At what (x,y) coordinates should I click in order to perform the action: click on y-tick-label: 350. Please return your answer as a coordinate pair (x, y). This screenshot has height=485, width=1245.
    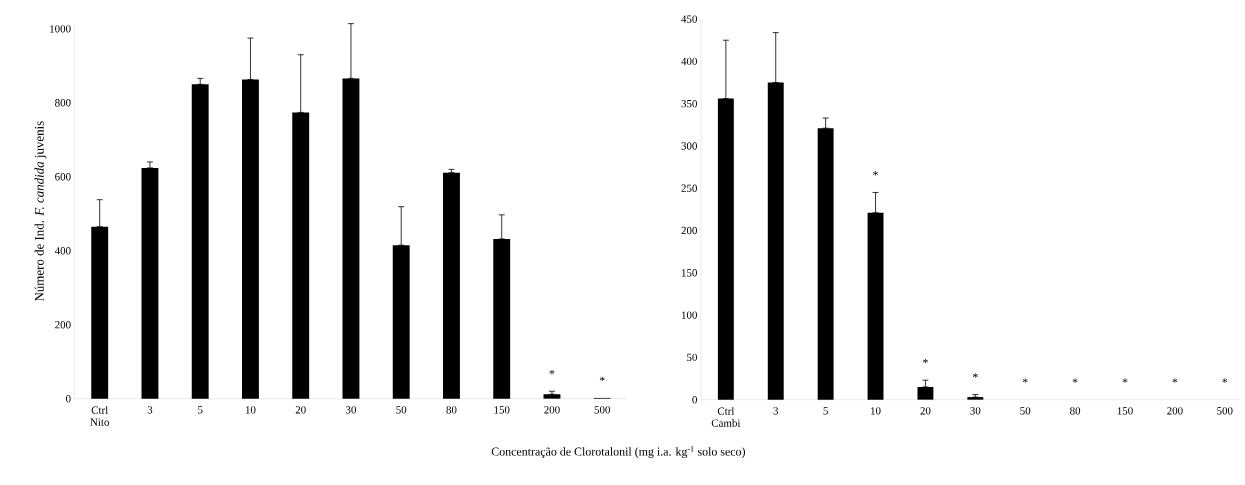
    Looking at the image, I should click on (689, 103).